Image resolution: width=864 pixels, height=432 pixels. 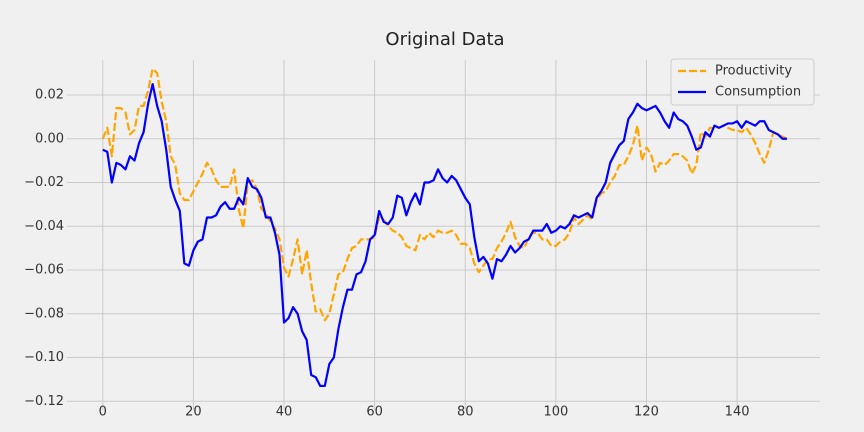 What do you see at coordinates (44, 226) in the screenshot?
I see `y-tick-label: −0.04` at bounding box center [44, 226].